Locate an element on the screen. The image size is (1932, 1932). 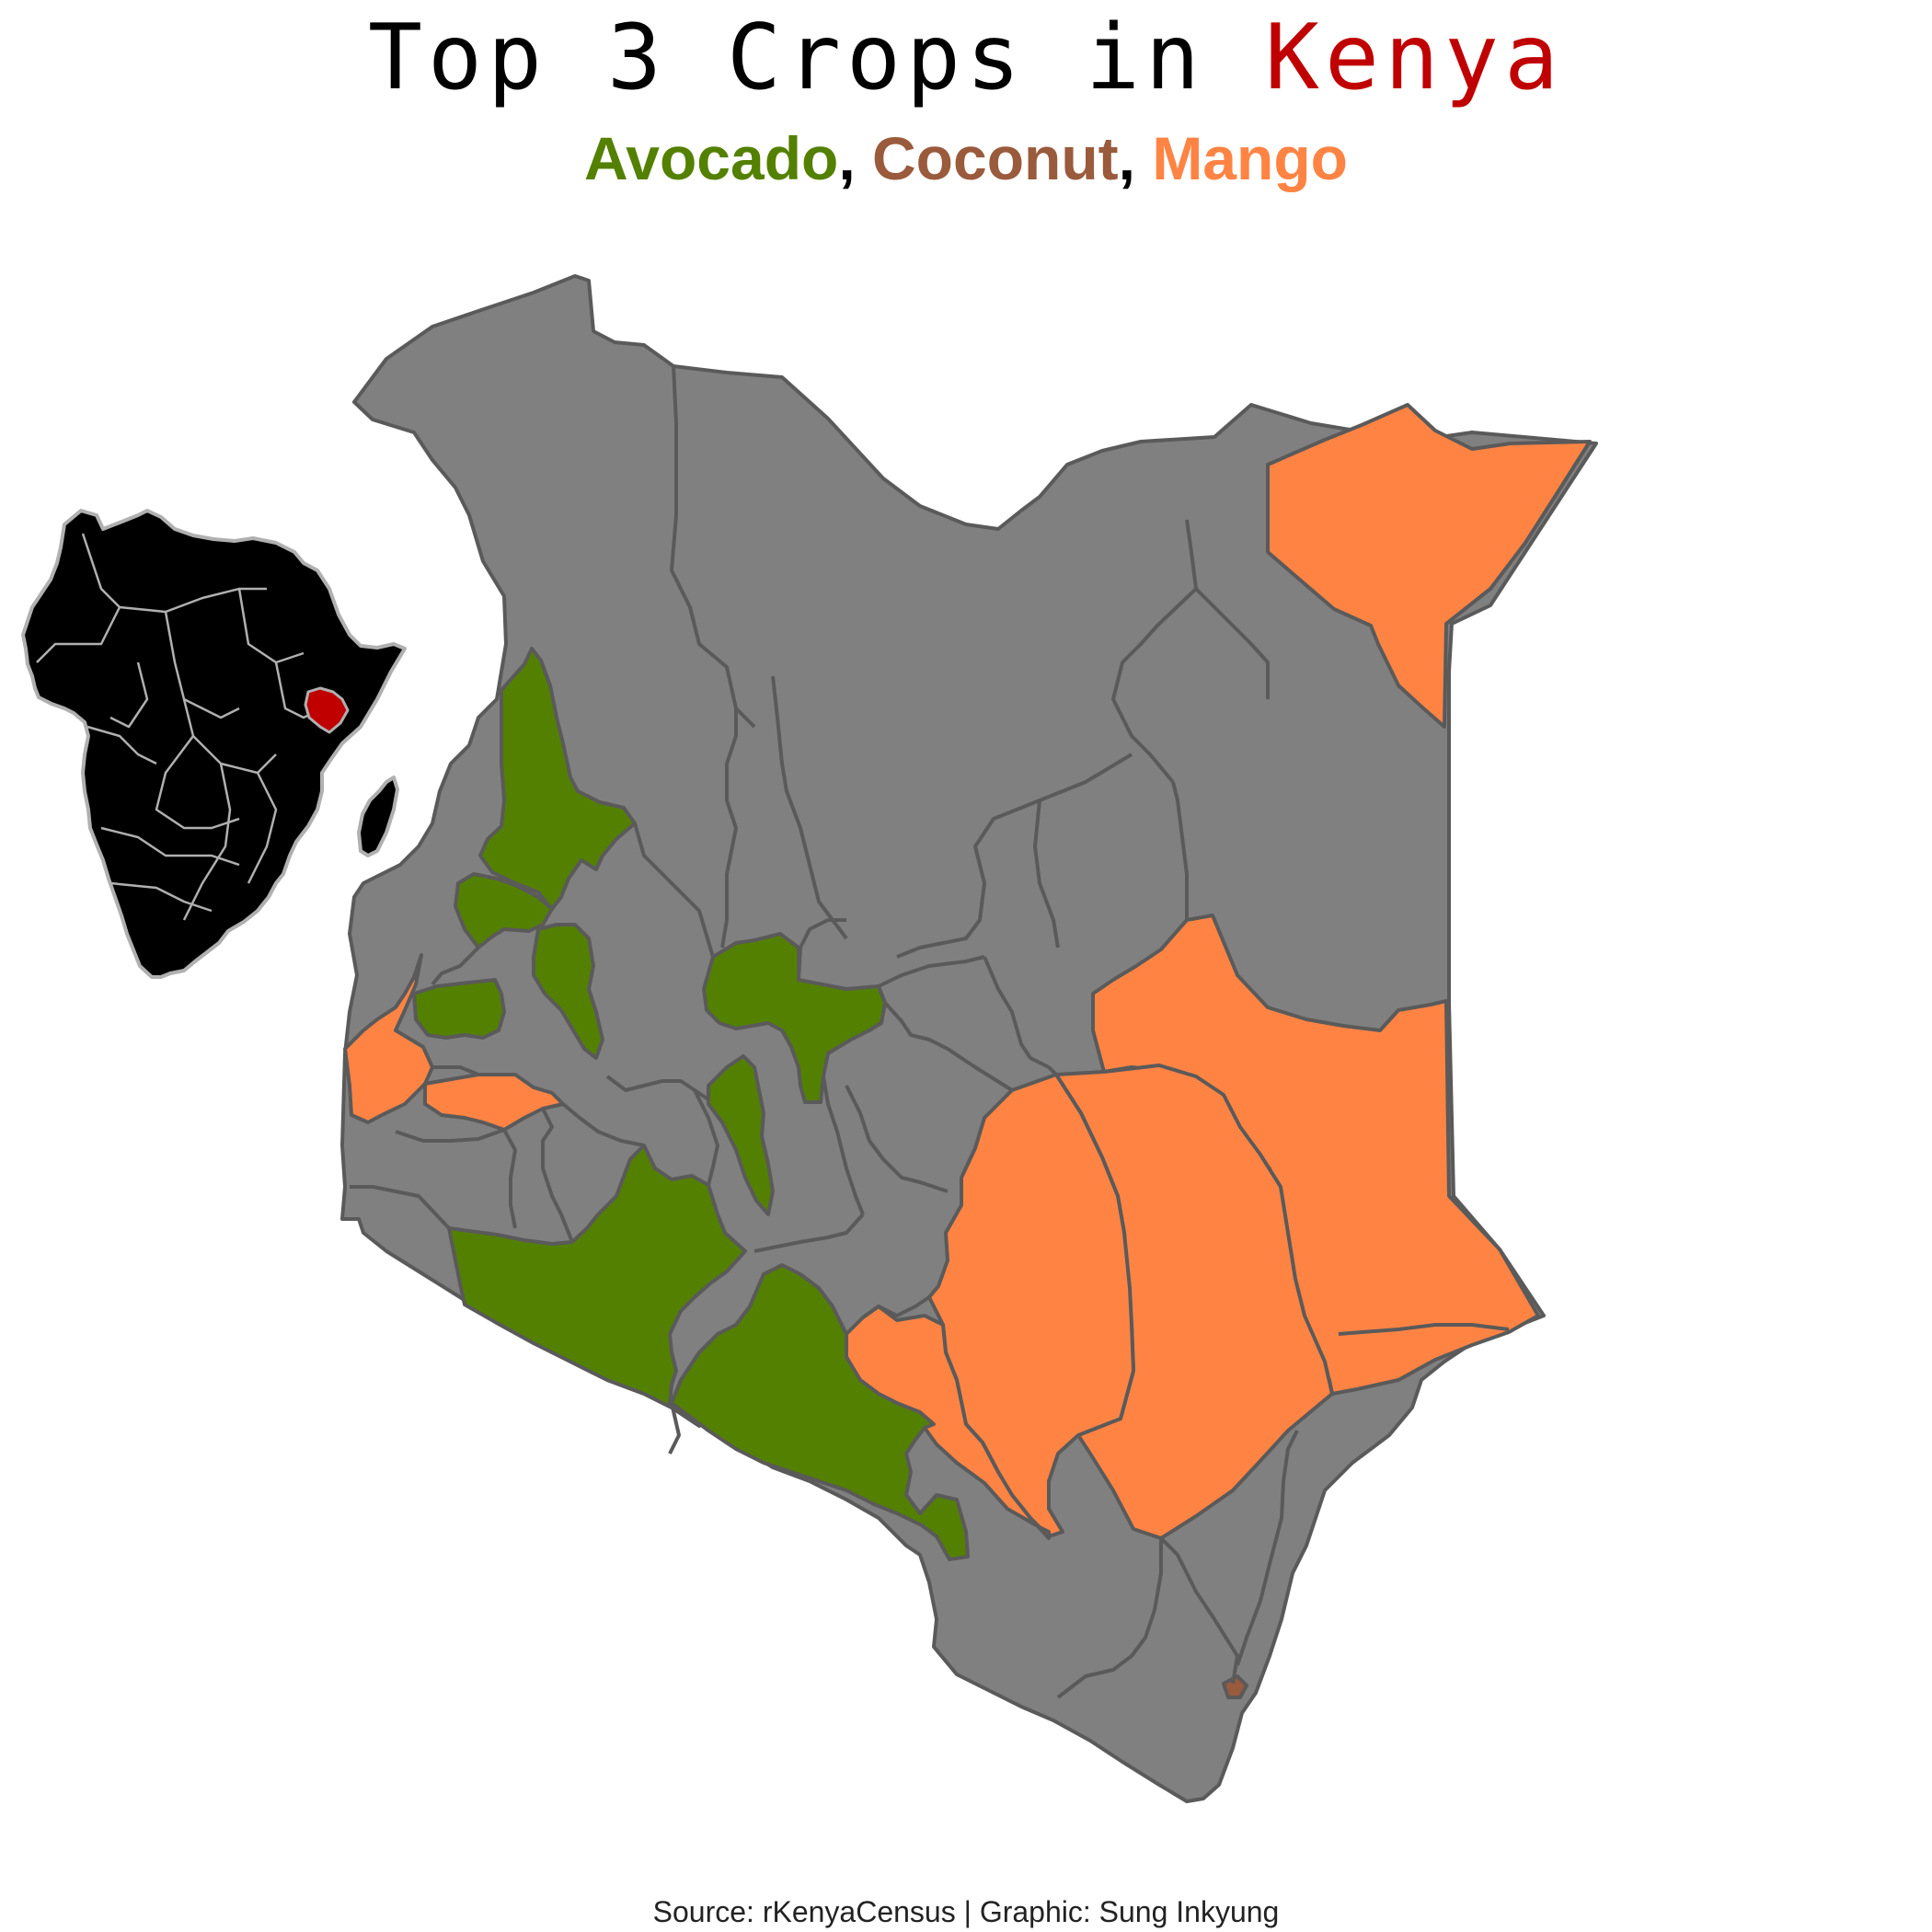
county-busia-migori is located at coordinates (388, 1038).